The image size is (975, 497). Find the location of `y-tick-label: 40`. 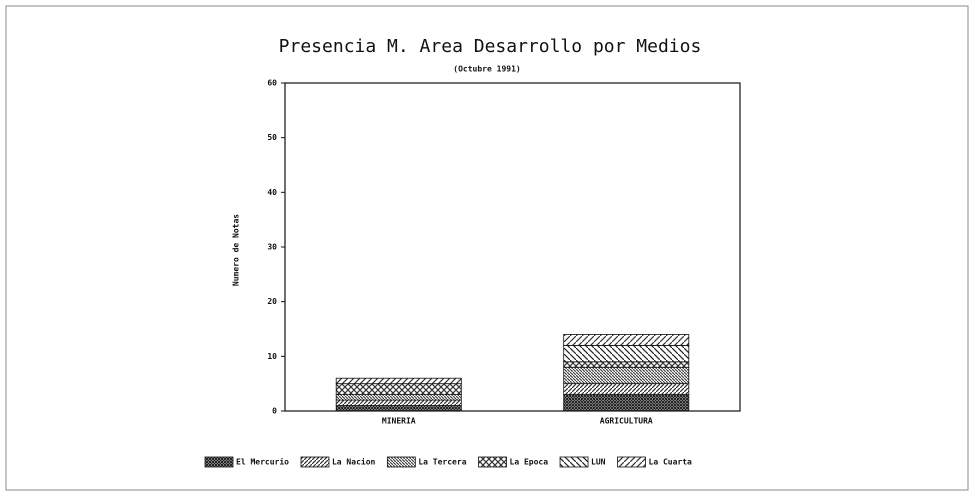

y-tick-label: 40 is located at coordinates (272, 192).